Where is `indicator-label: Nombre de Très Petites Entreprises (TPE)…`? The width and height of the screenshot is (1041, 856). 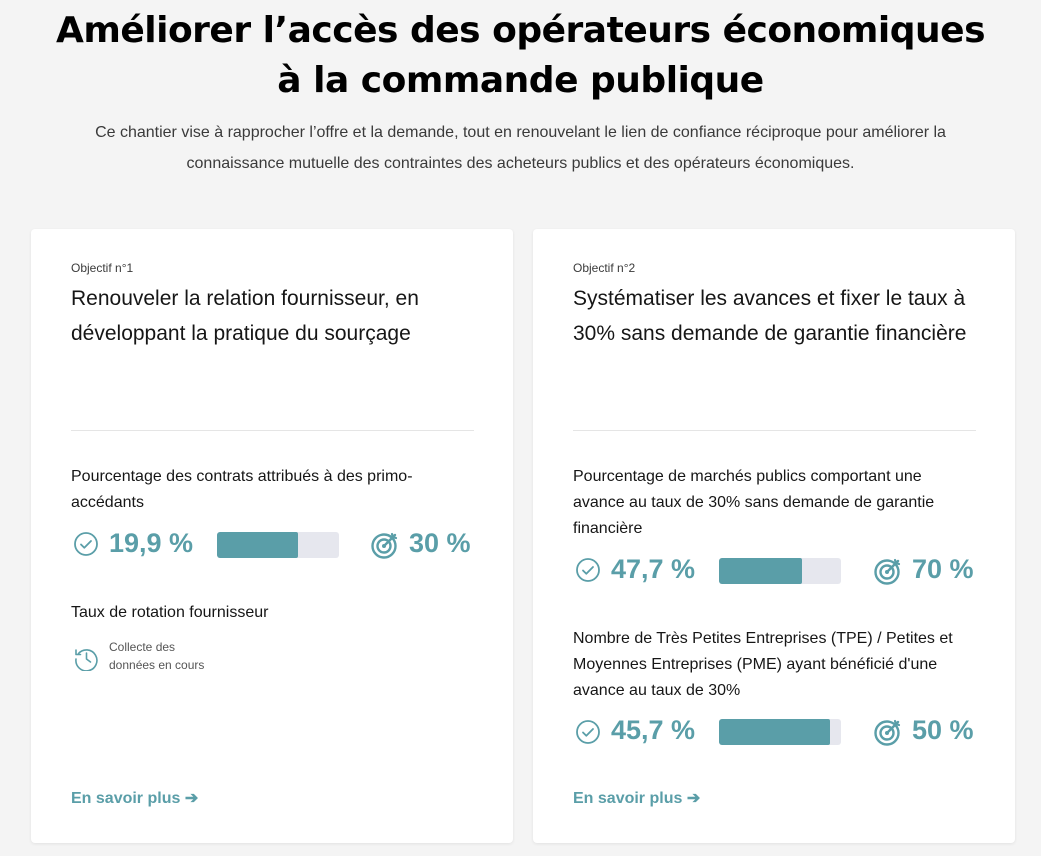 indicator-label: Nombre de Très Petites Entreprises (TPE)… is located at coordinates (763, 664).